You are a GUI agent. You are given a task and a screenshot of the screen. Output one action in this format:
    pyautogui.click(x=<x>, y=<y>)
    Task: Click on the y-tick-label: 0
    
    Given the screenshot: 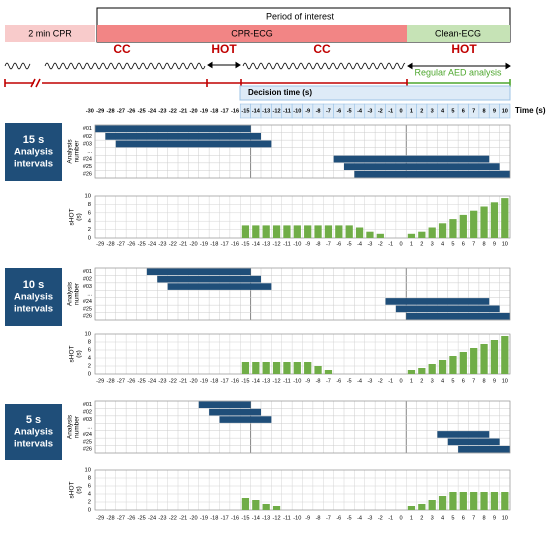 What is the action you would take?
    pyautogui.click(x=89, y=511)
    